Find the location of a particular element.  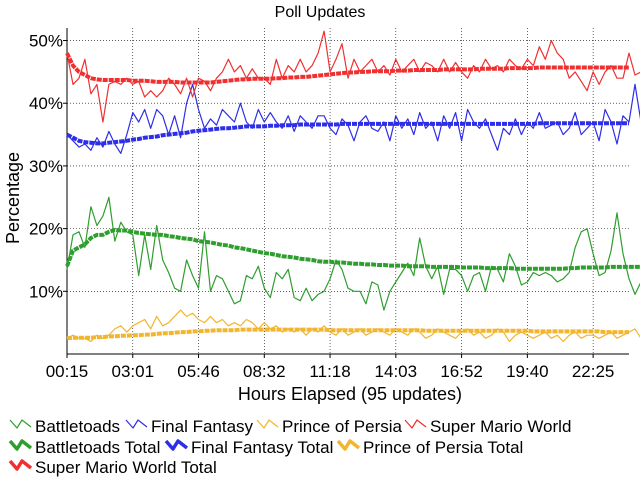

legend-label: Prince of Persia Total is located at coordinates (443, 447).